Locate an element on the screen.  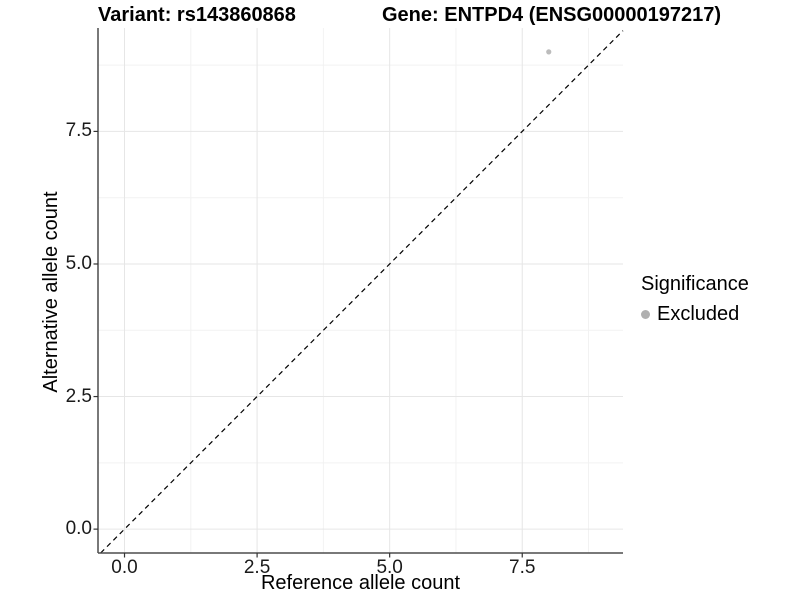
y-tick-label: 7.5 is located at coordinates (78, 131).